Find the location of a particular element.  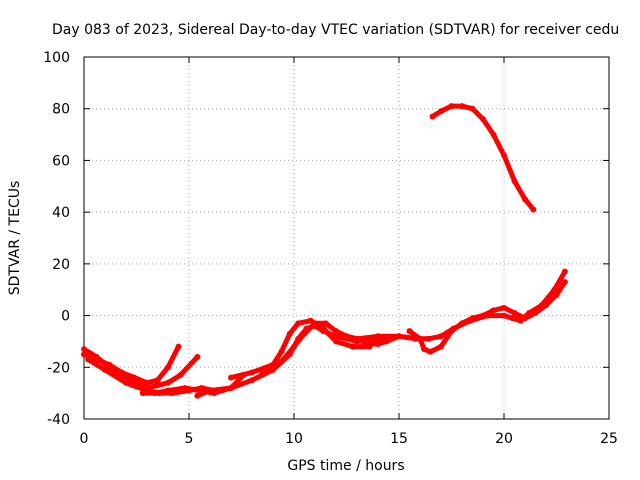

y-tick-label: -20 is located at coordinates (58, 368).